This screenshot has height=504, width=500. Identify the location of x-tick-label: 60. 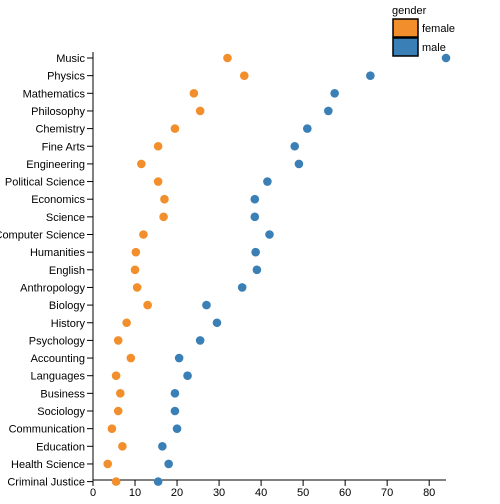
(345, 493).